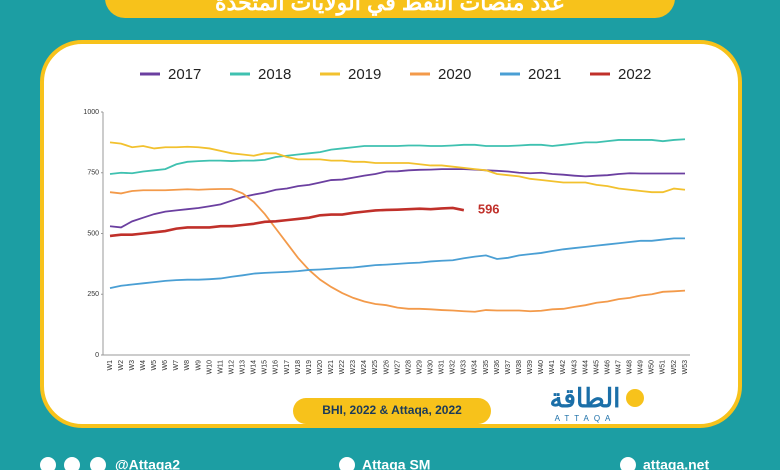  What do you see at coordinates (628, 463) in the screenshot?
I see `web-icon` at bounding box center [628, 463].